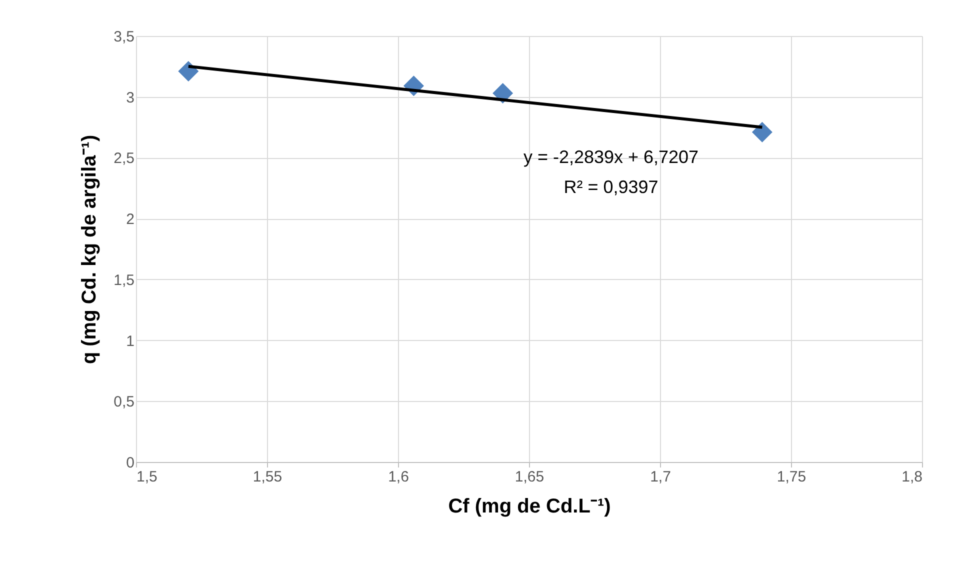 Image resolution: width=958 pixels, height=578 pixels. Describe the element at coordinates (660, 477) in the screenshot. I see `x-tick-label: 1,7` at that location.